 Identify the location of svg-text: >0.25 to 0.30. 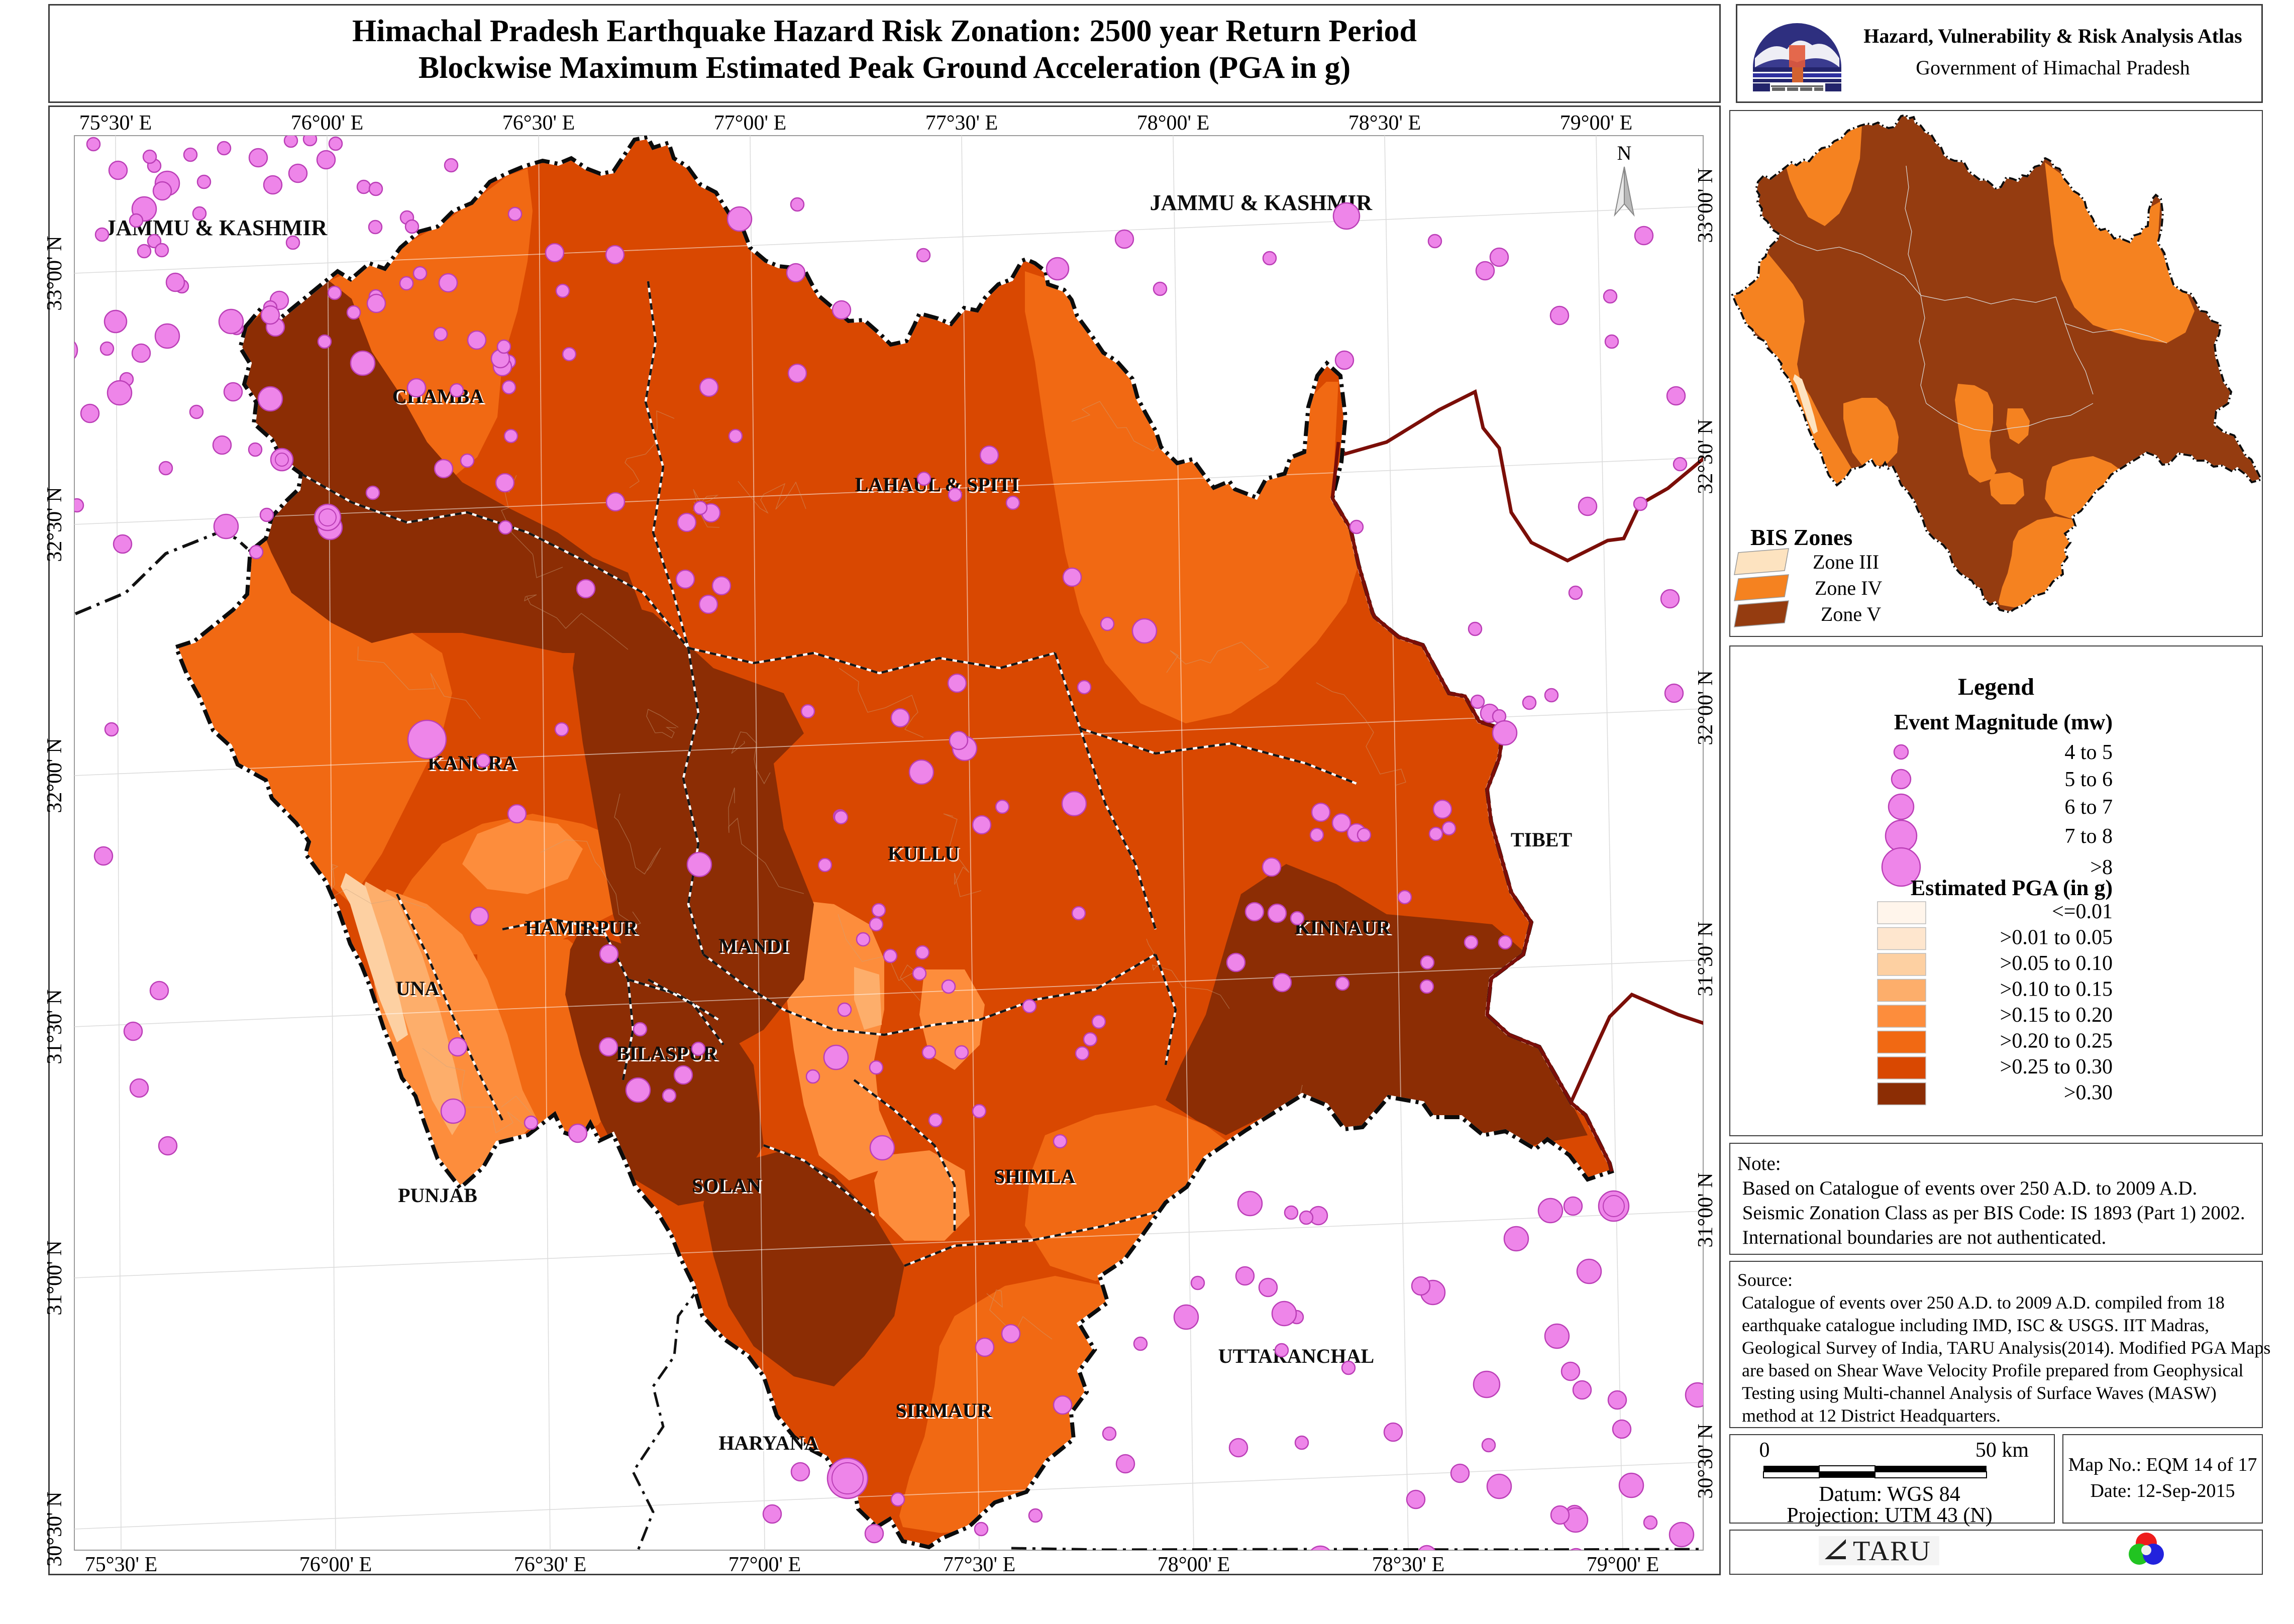
(2056, 1067).